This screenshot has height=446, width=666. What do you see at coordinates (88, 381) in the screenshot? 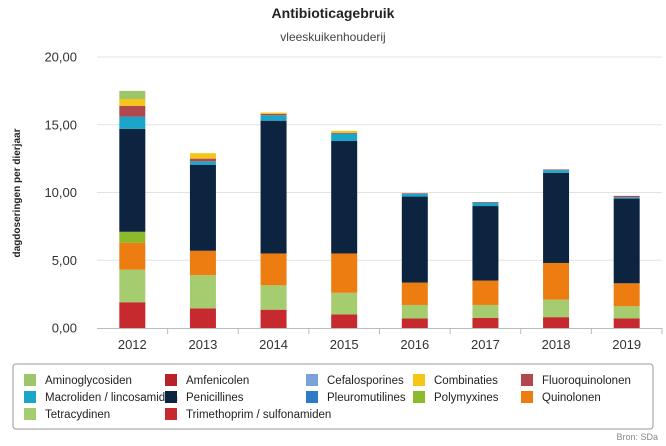
I see `legend-label: Aminoglycosiden` at bounding box center [88, 381].